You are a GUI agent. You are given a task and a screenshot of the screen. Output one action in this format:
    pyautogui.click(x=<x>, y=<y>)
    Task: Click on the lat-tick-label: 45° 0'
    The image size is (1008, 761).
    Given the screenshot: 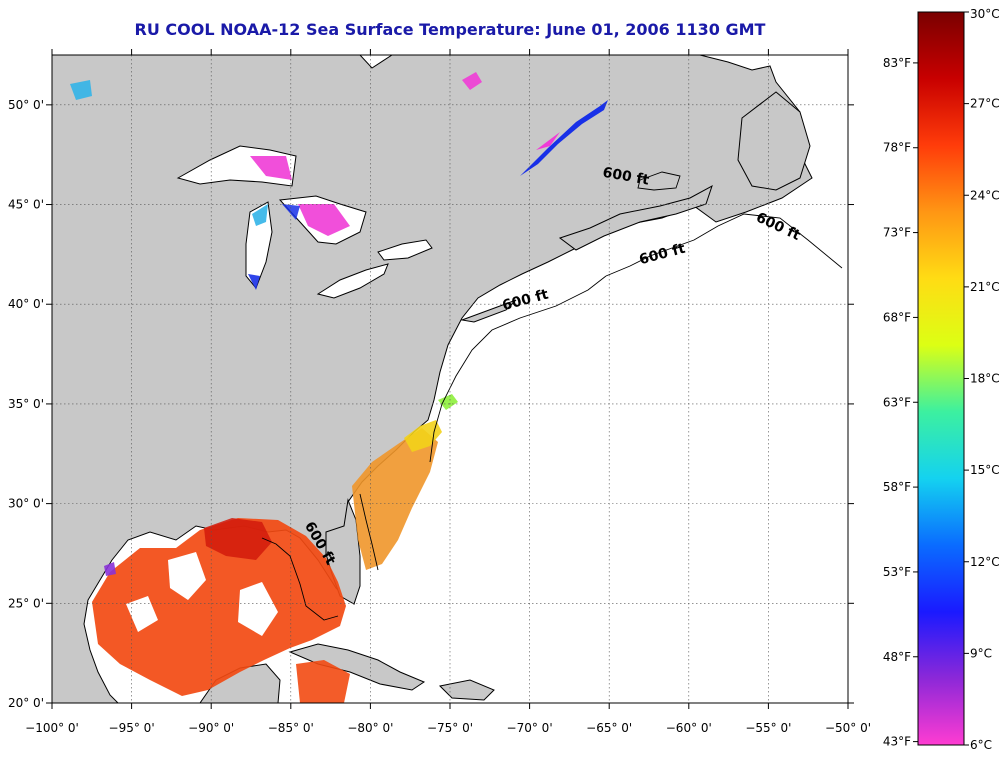 What is the action you would take?
    pyautogui.click(x=26, y=205)
    